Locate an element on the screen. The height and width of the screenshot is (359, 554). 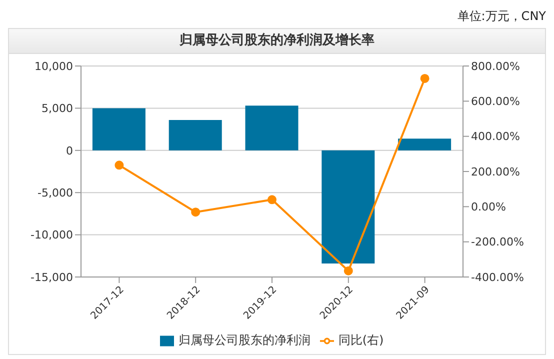
y-tick-label: -15,000 is located at coordinates (51, 277).